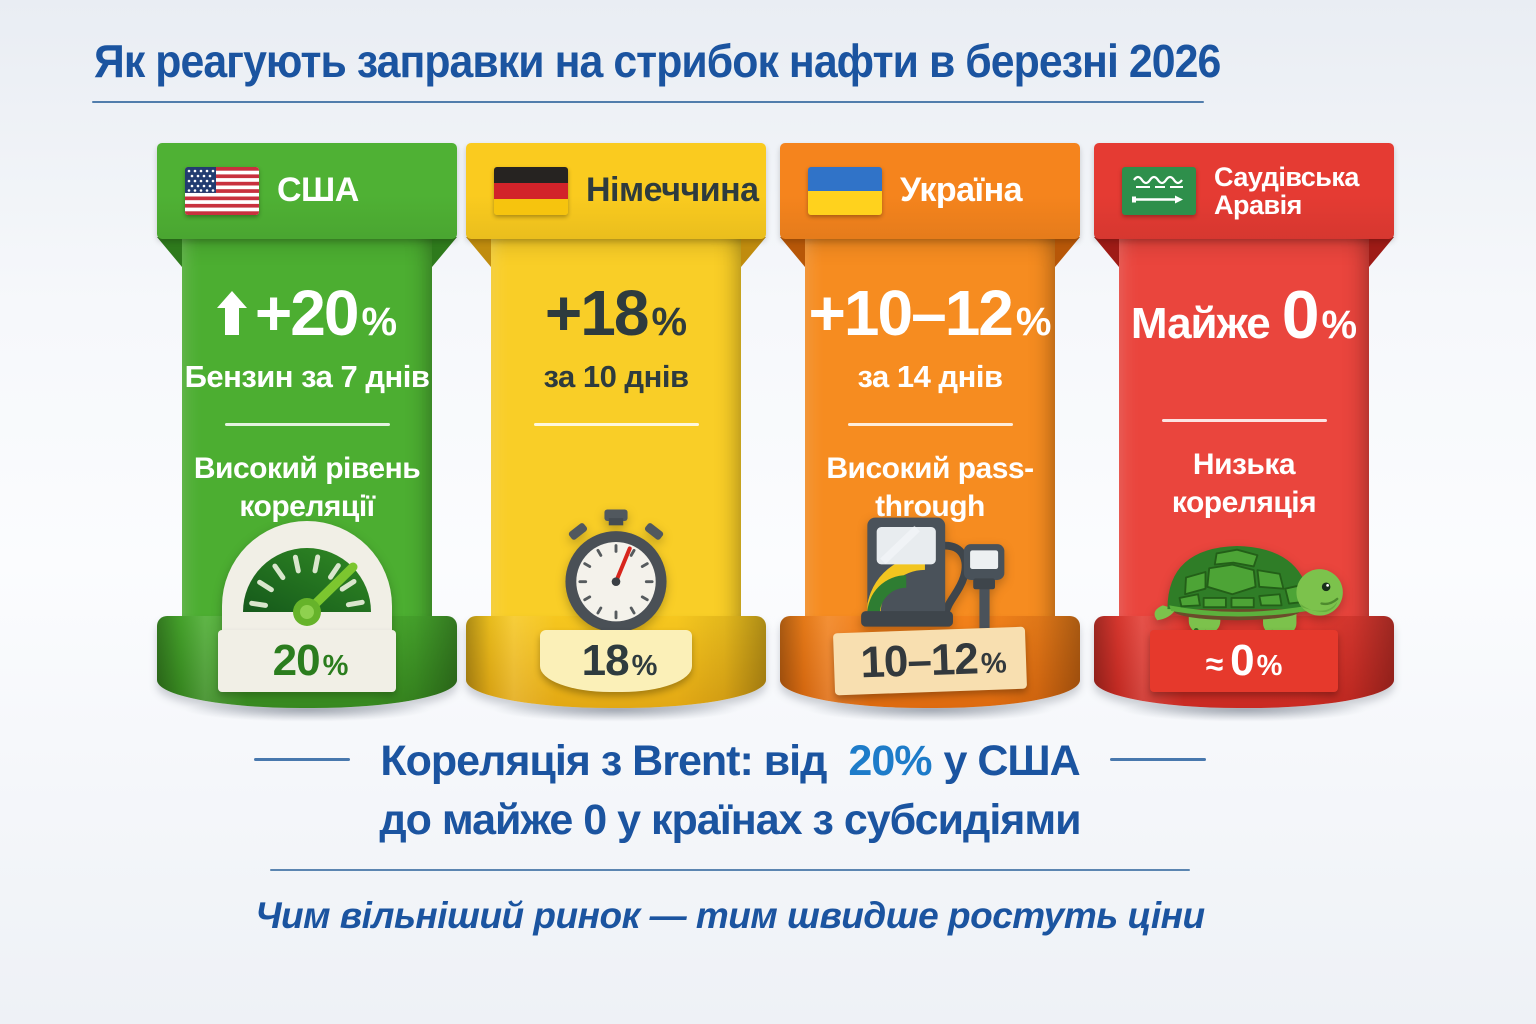  I want to click on fuel-pump-icon, so click(930, 574).